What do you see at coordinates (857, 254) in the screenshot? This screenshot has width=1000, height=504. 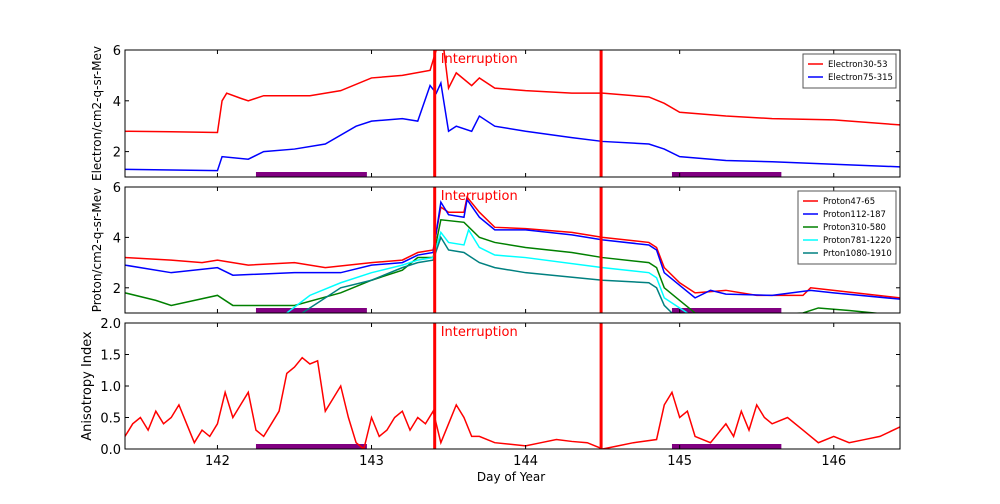 I see `legend-label: Prton1080-1910` at bounding box center [857, 254].